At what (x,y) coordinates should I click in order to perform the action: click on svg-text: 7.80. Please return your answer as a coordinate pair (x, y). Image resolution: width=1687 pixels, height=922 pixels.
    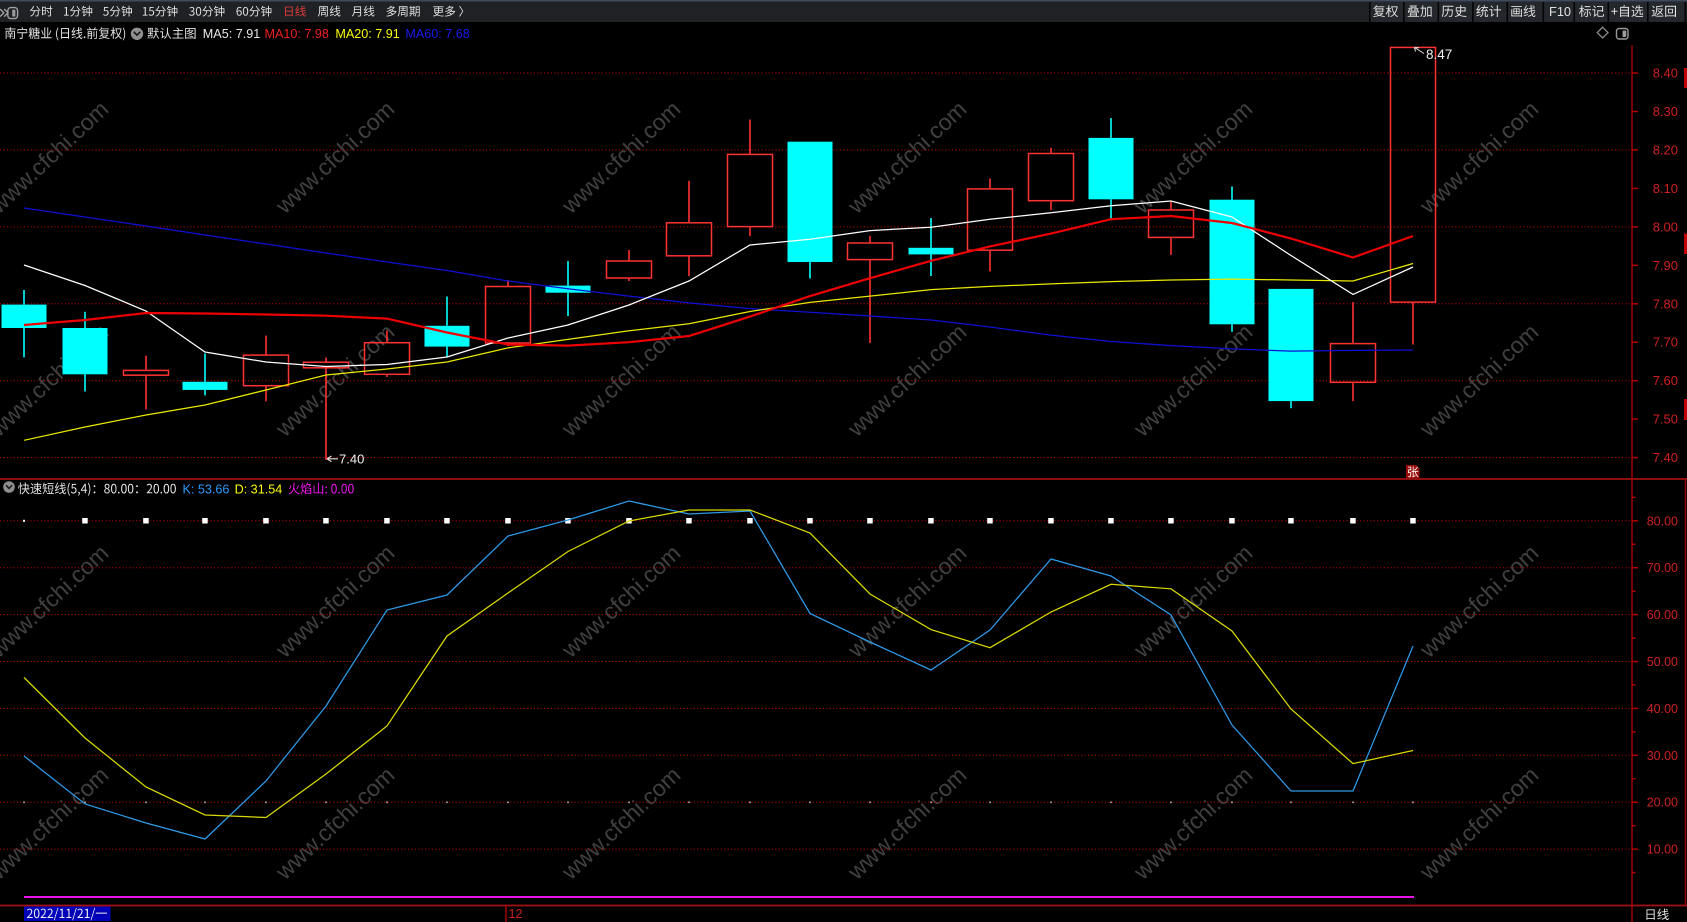
    Looking at the image, I should click on (1665, 303).